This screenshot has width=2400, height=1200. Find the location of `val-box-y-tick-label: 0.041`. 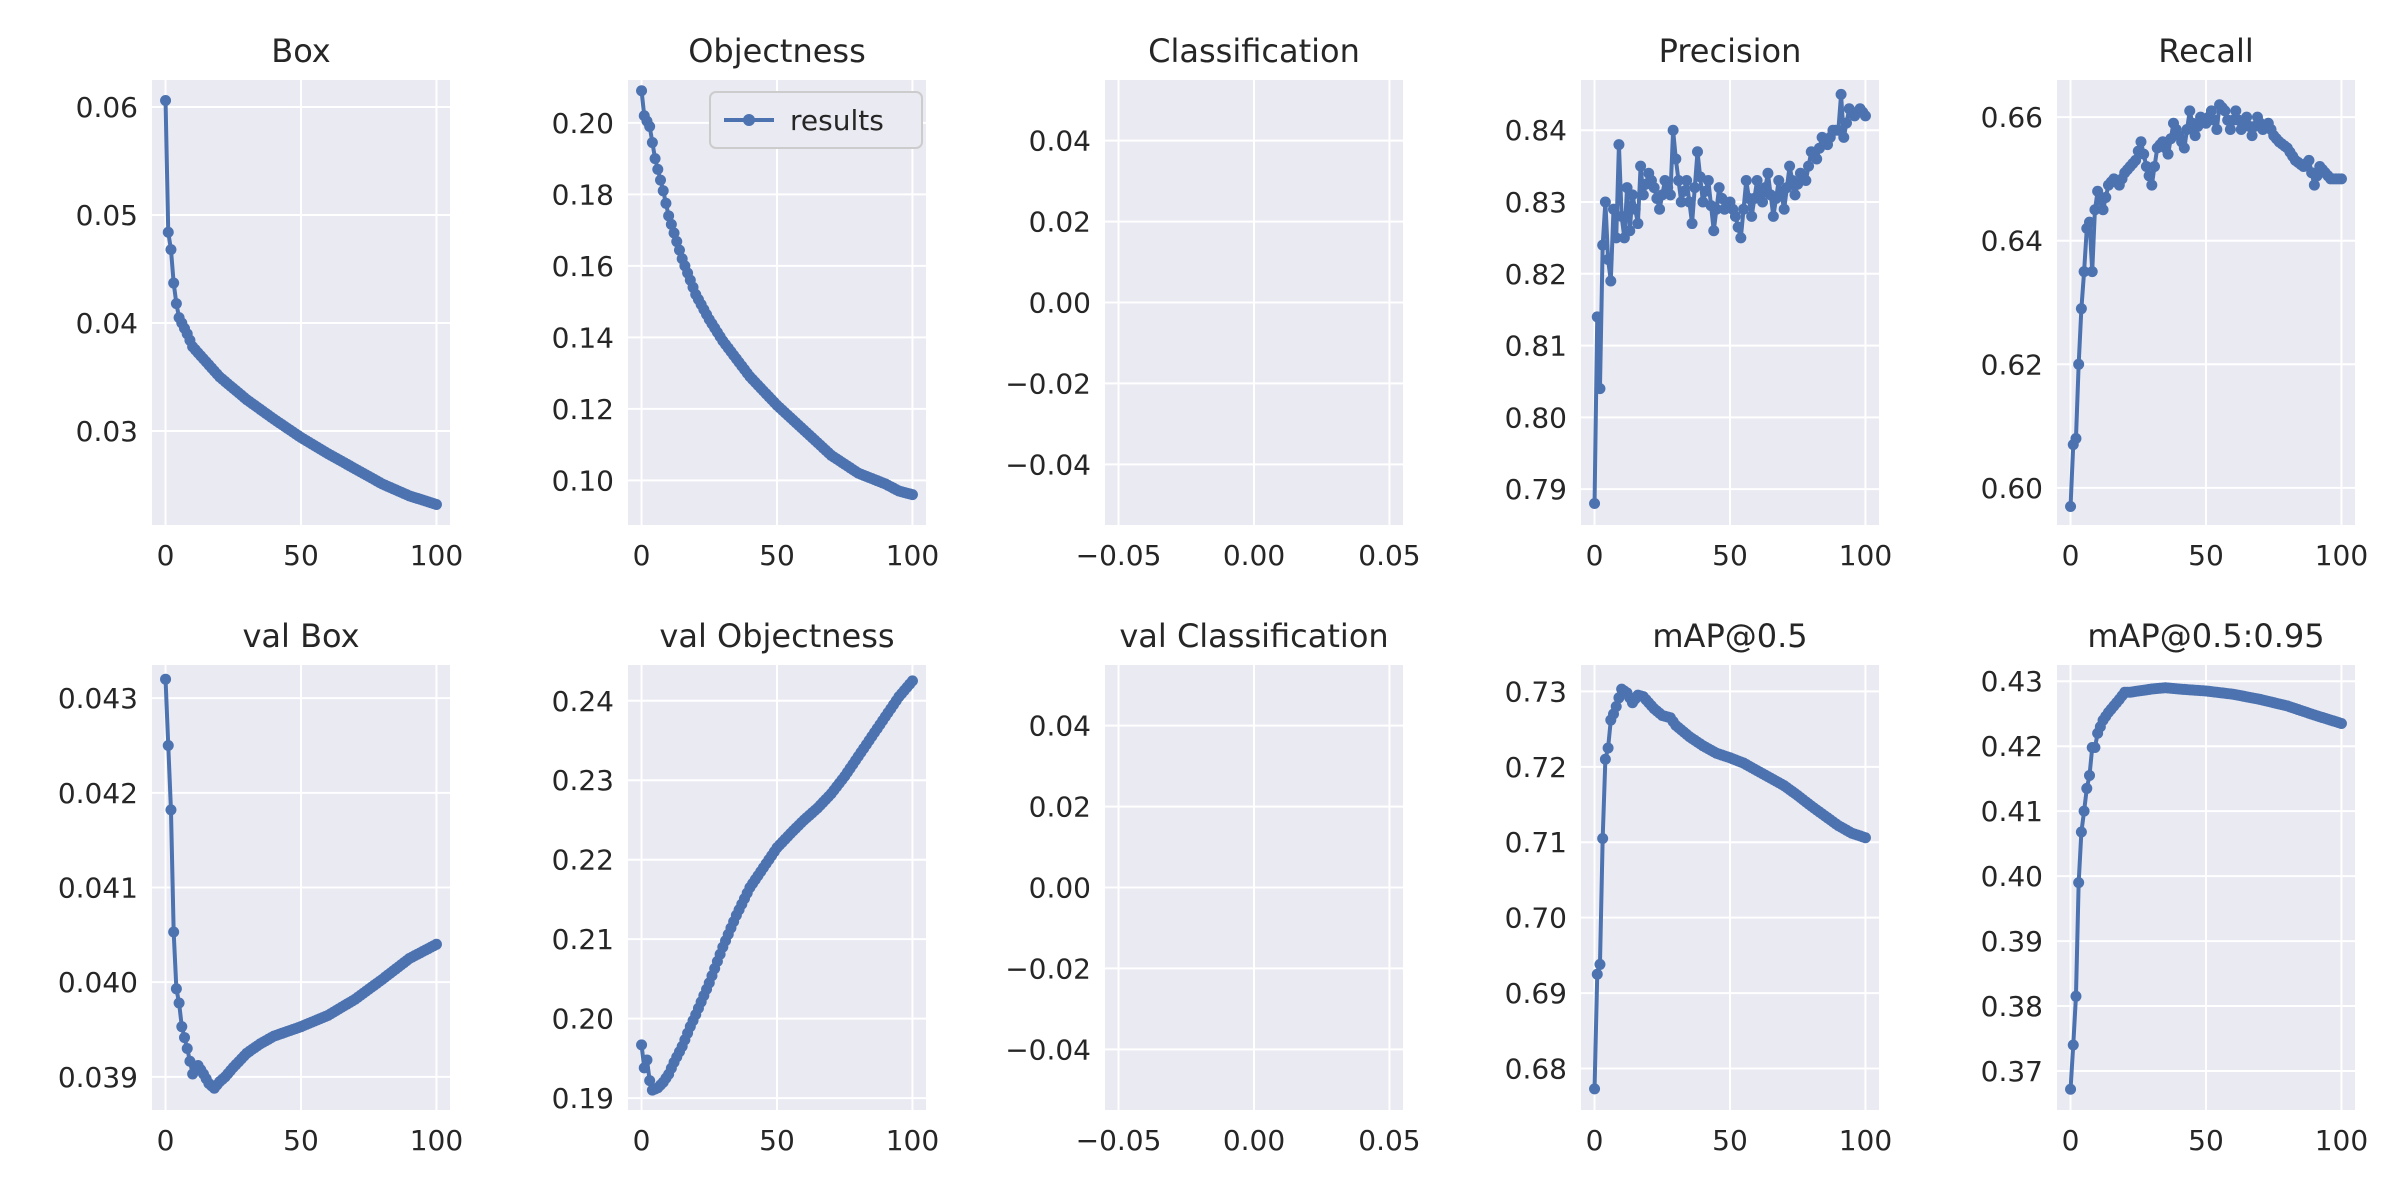

val-box-y-tick-label: 0.041 is located at coordinates (98, 888).